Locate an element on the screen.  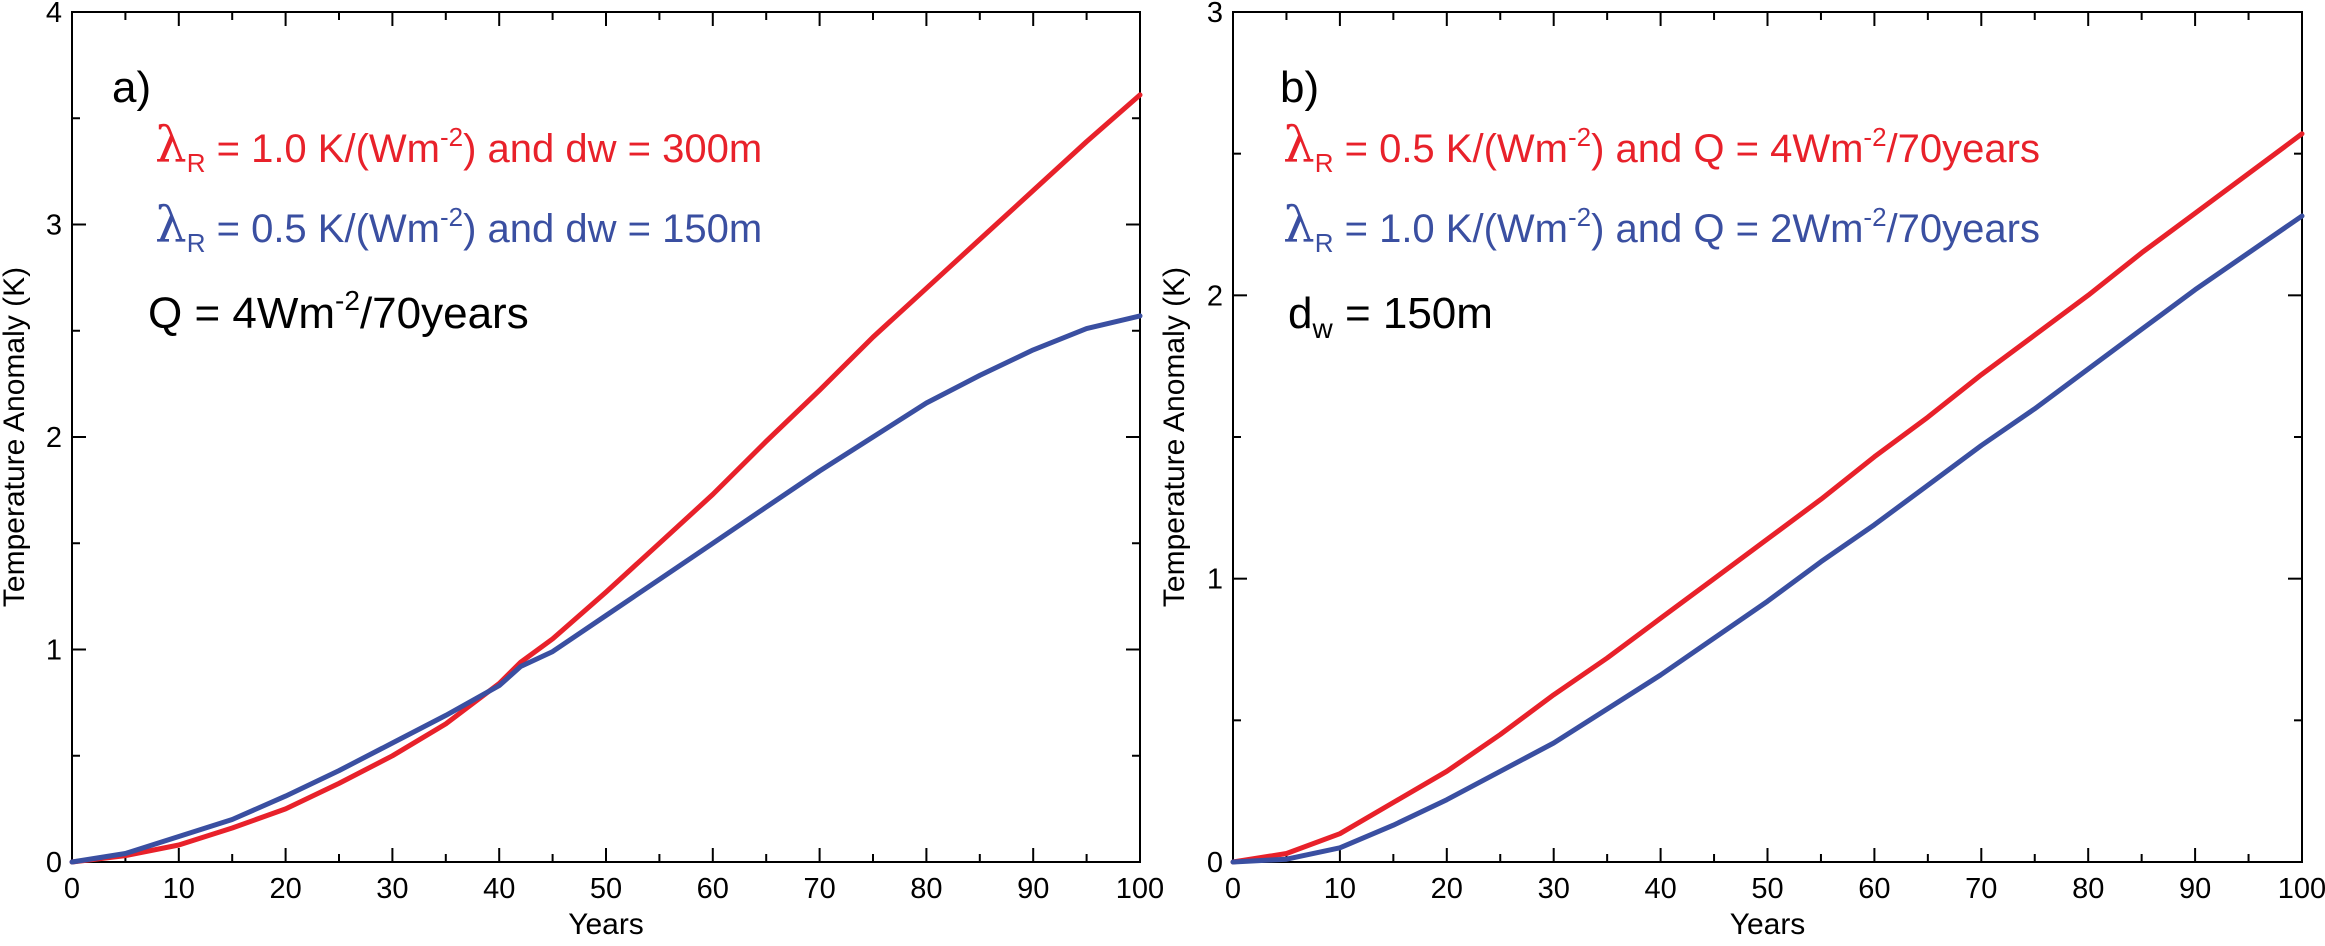
annotation-1: λR = 0.5 K/(Wm-2) and Q = 4Wm-2/70years is located at coordinates (1661, 147).